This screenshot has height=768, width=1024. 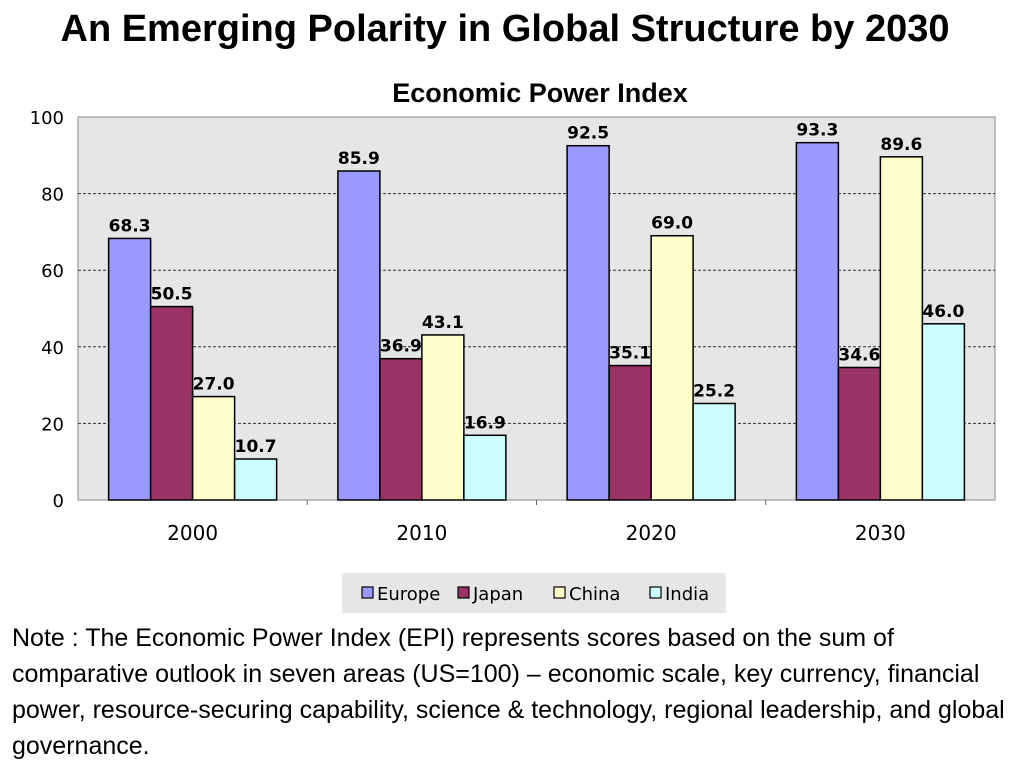 I want to click on data-label: 93.3, so click(x=817, y=131).